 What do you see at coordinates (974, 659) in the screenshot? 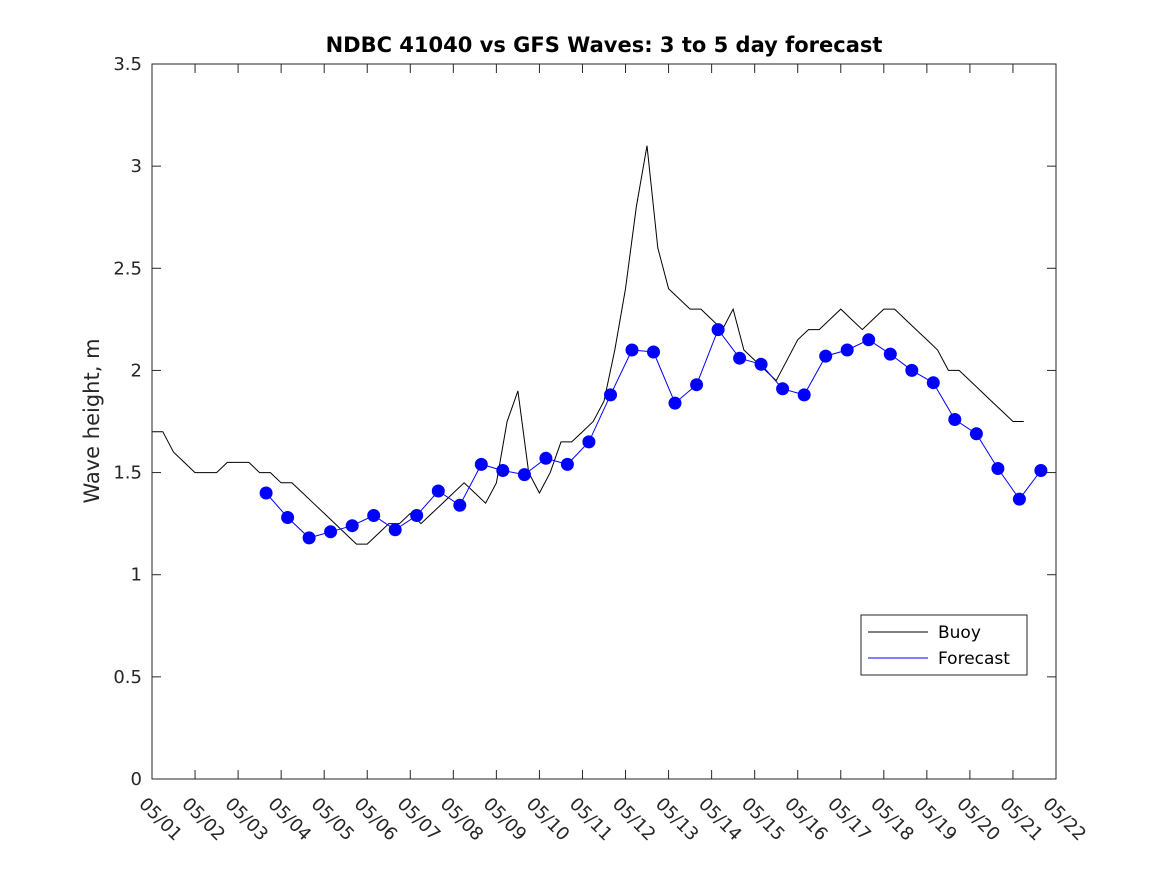
I see `legend-label-forecast: Forecast` at bounding box center [974, 659].